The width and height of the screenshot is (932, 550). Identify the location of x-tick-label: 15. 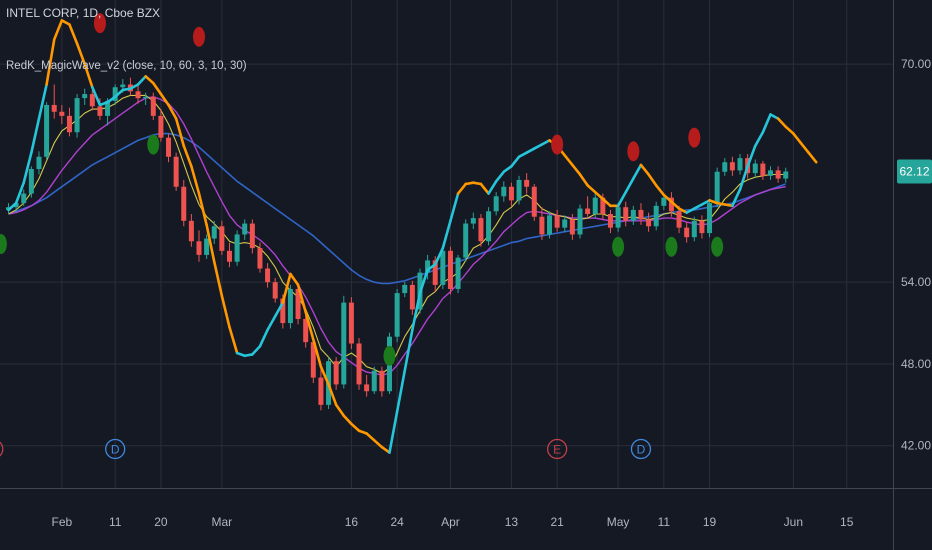
(847, 522).